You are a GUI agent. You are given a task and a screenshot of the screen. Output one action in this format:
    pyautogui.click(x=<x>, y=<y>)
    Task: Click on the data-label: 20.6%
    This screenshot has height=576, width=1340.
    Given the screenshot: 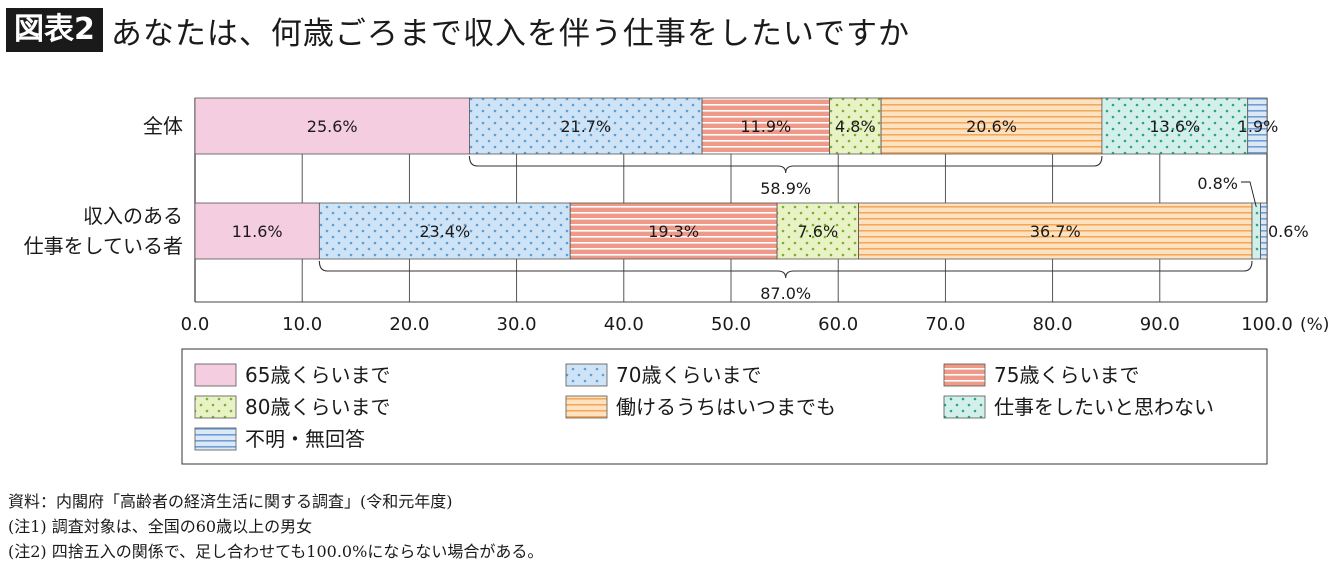 What is the action you would take?
    pyautogui.click(x=991, y=126)
    